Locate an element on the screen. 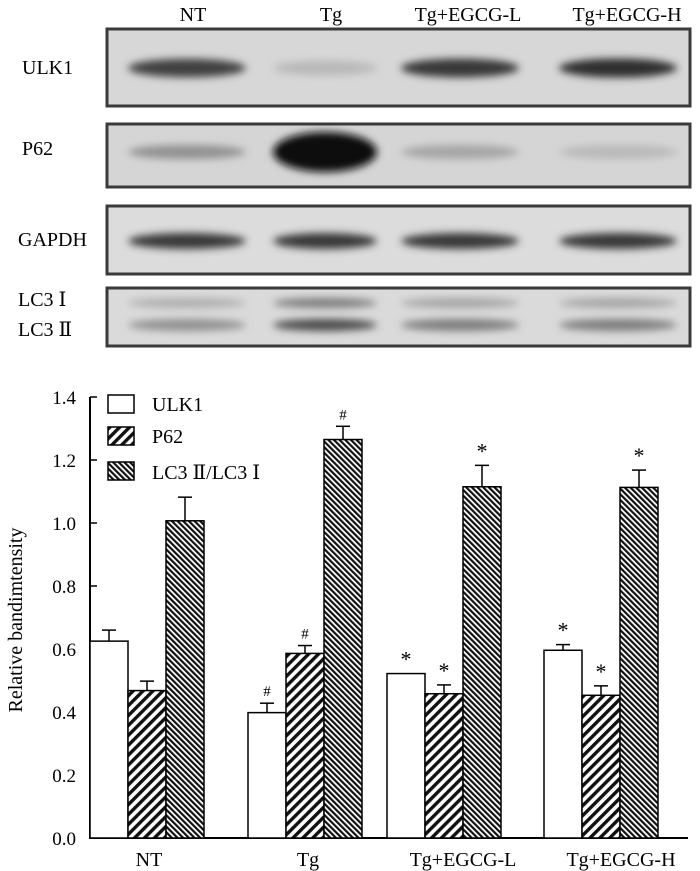  lane-label: Tg is located at coordinates (331, 15).